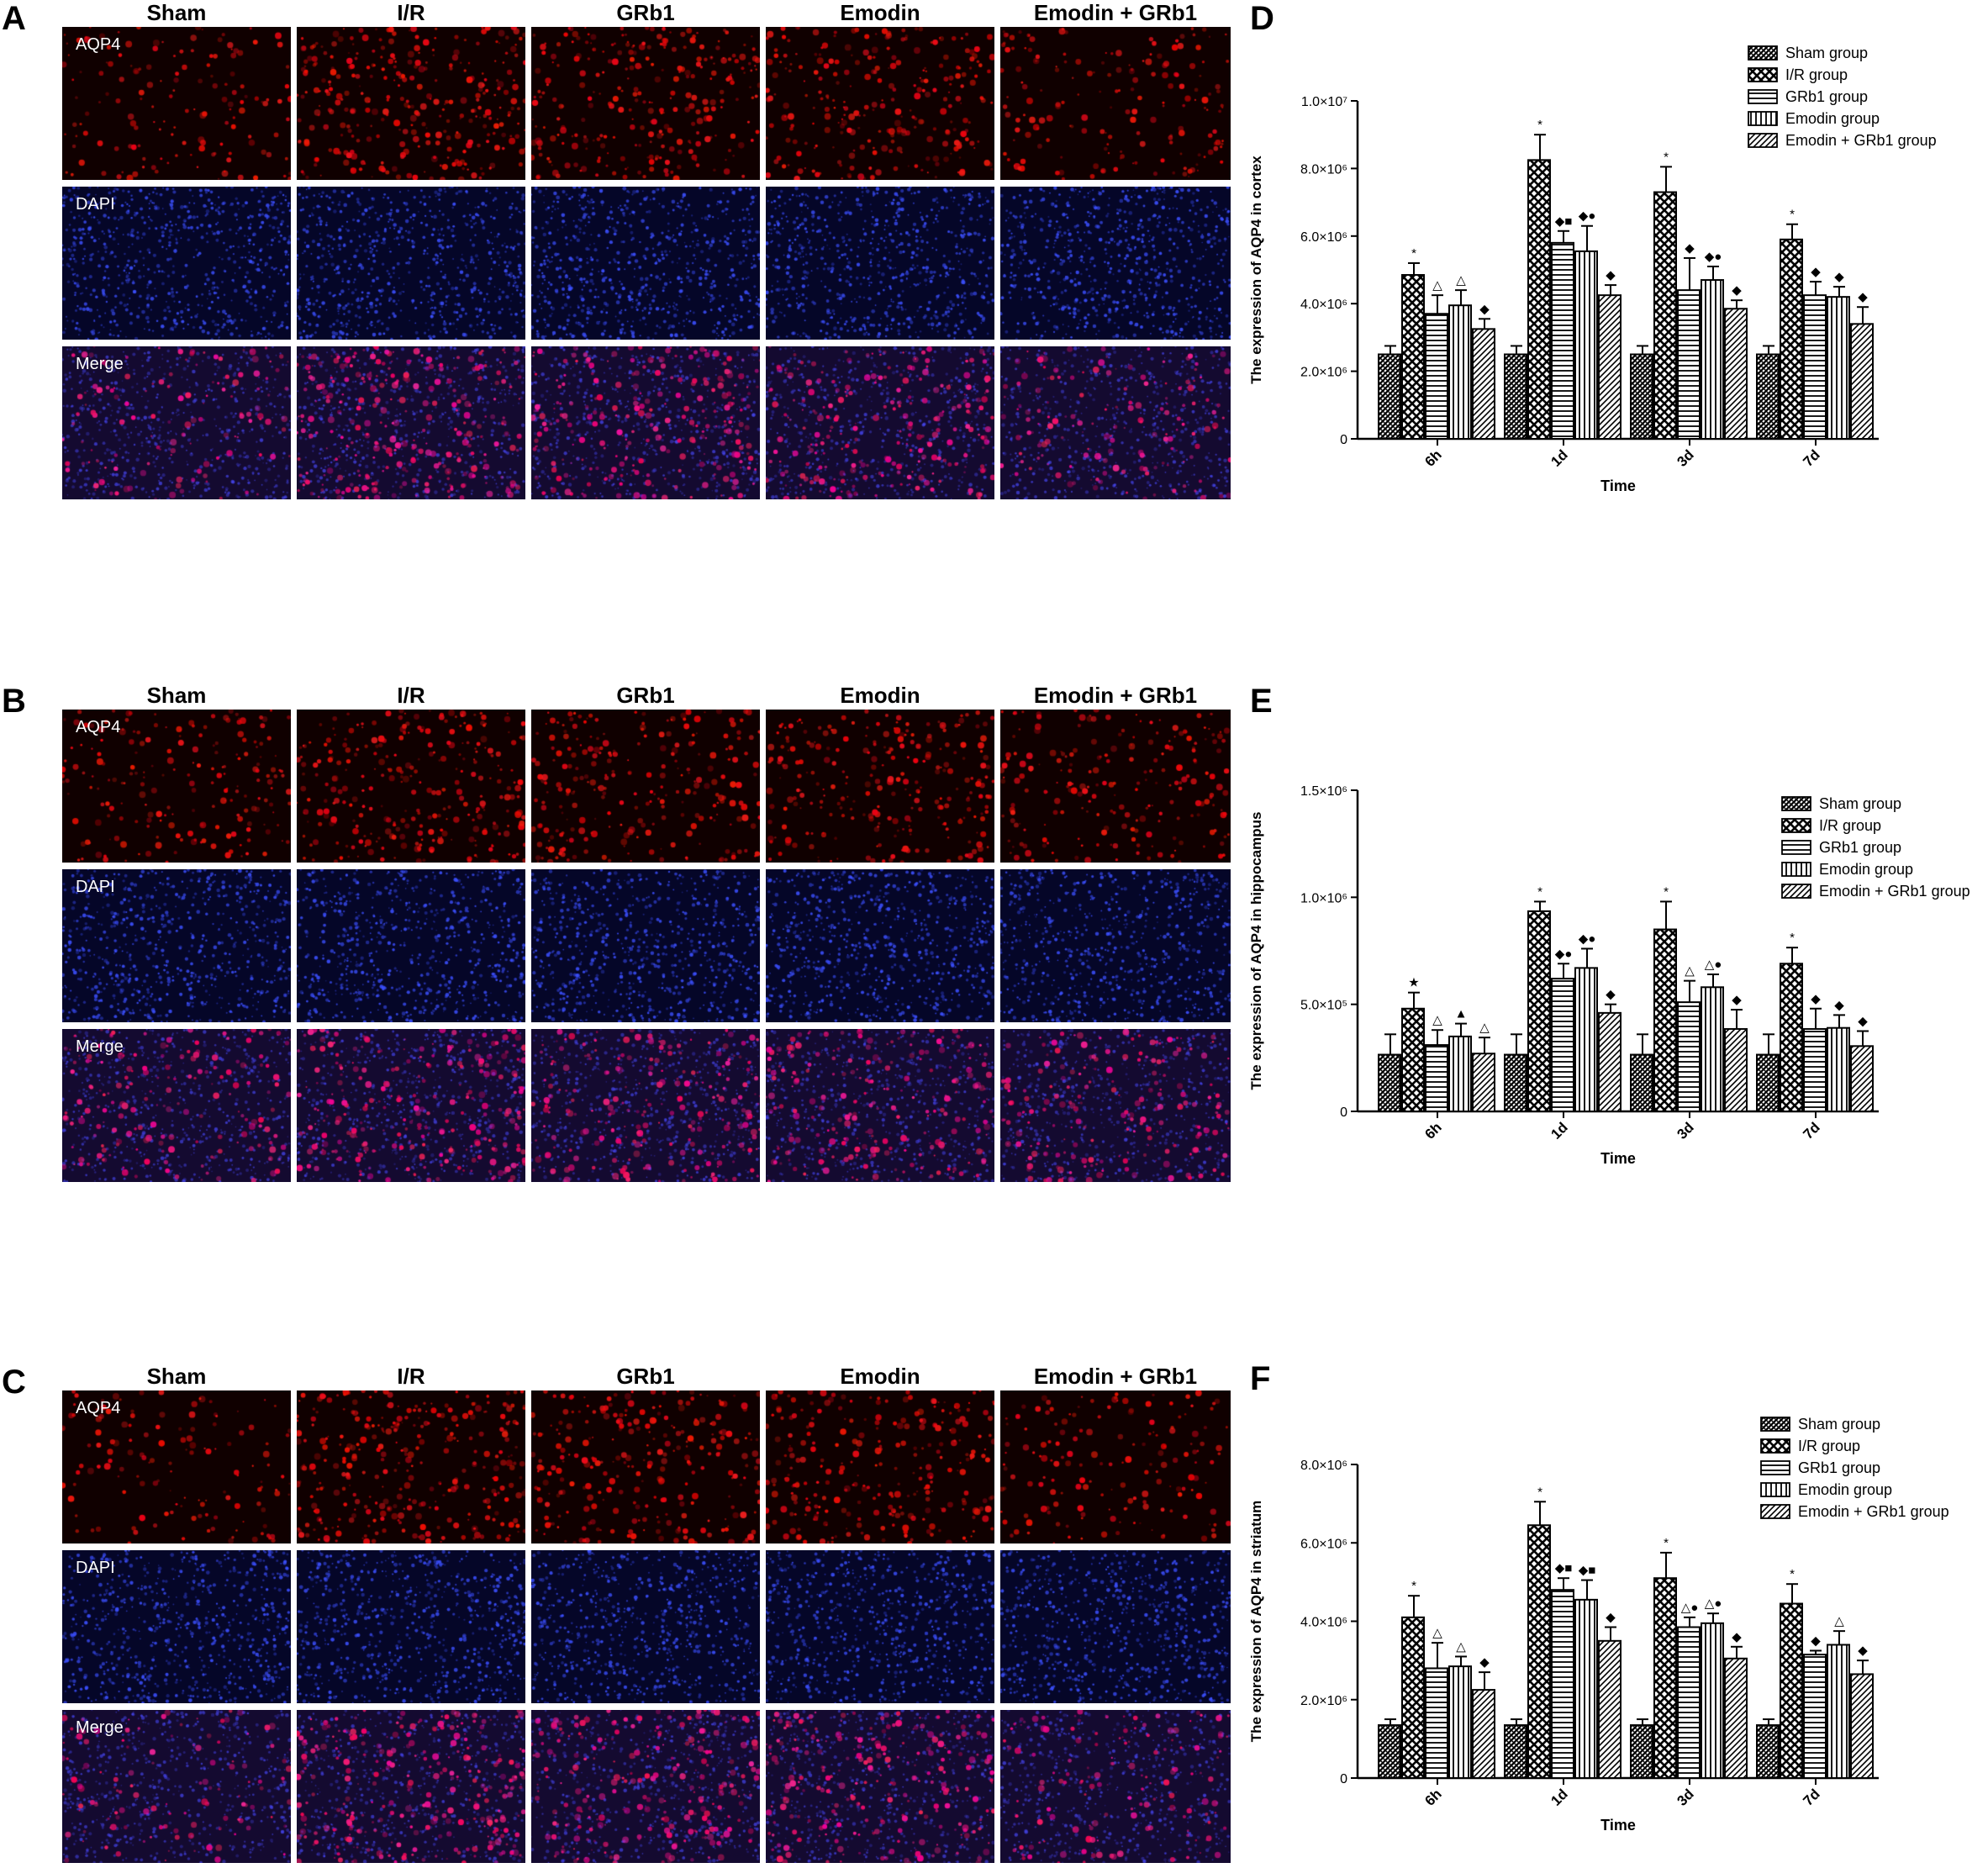  What do you see at coordinates (1811, 1797) in the screenshot?
I see `x-tick-label: 7d` at bounding box center [1811, 1797].